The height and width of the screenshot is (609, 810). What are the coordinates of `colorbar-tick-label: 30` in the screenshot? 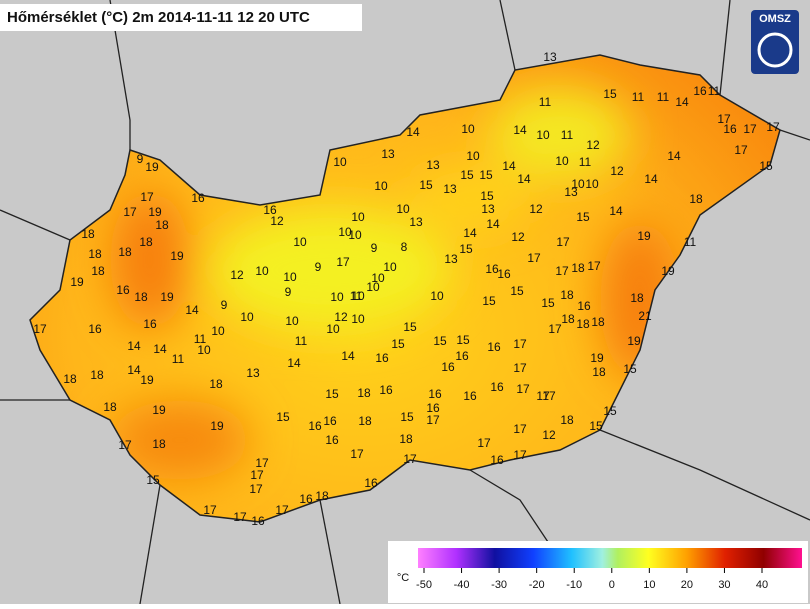 It's located at (724, 585).